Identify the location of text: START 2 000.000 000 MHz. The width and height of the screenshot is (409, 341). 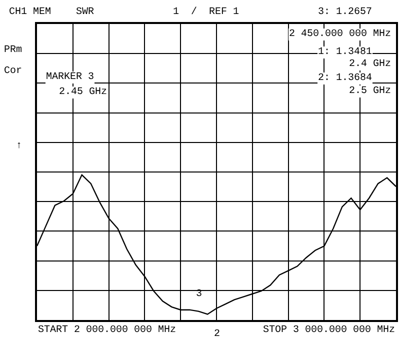
(107, 330).